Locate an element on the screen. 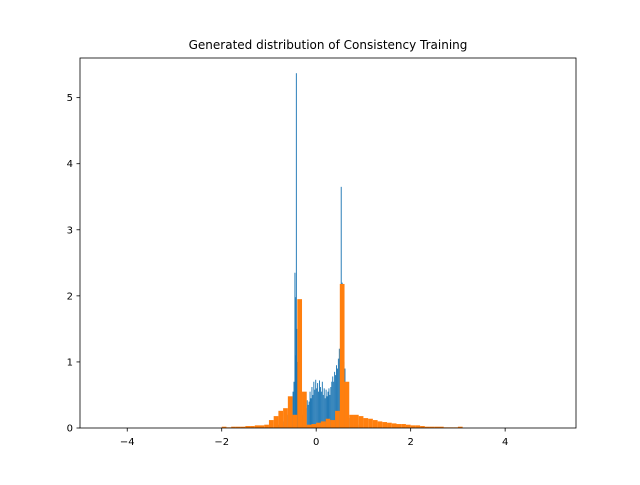 This screenshot has height=485, width=640. x-tick-label: 2 is located at coordinates (410, 442).